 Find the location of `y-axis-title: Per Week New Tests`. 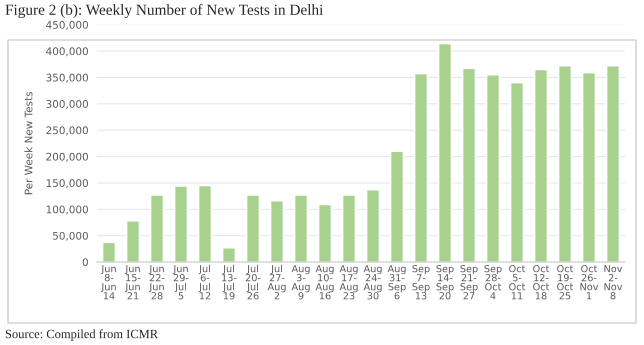

y-axis-title: Per Week New Tests is located at coordinates (28, 143).